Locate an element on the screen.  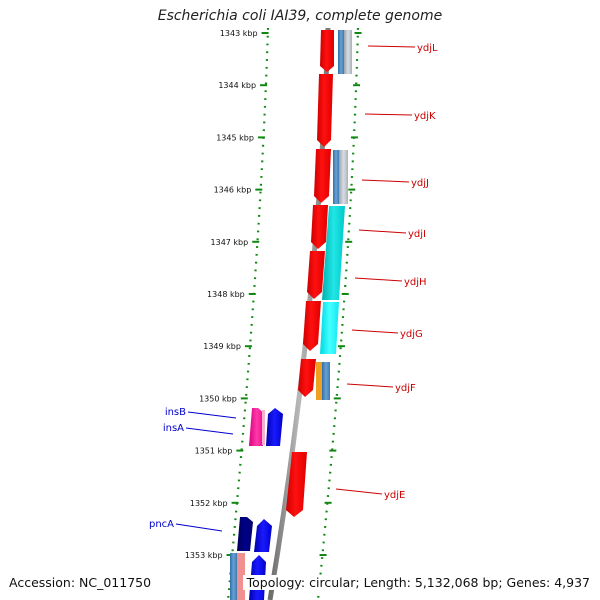
gene-ydjE is located at coordinates (296, 484).